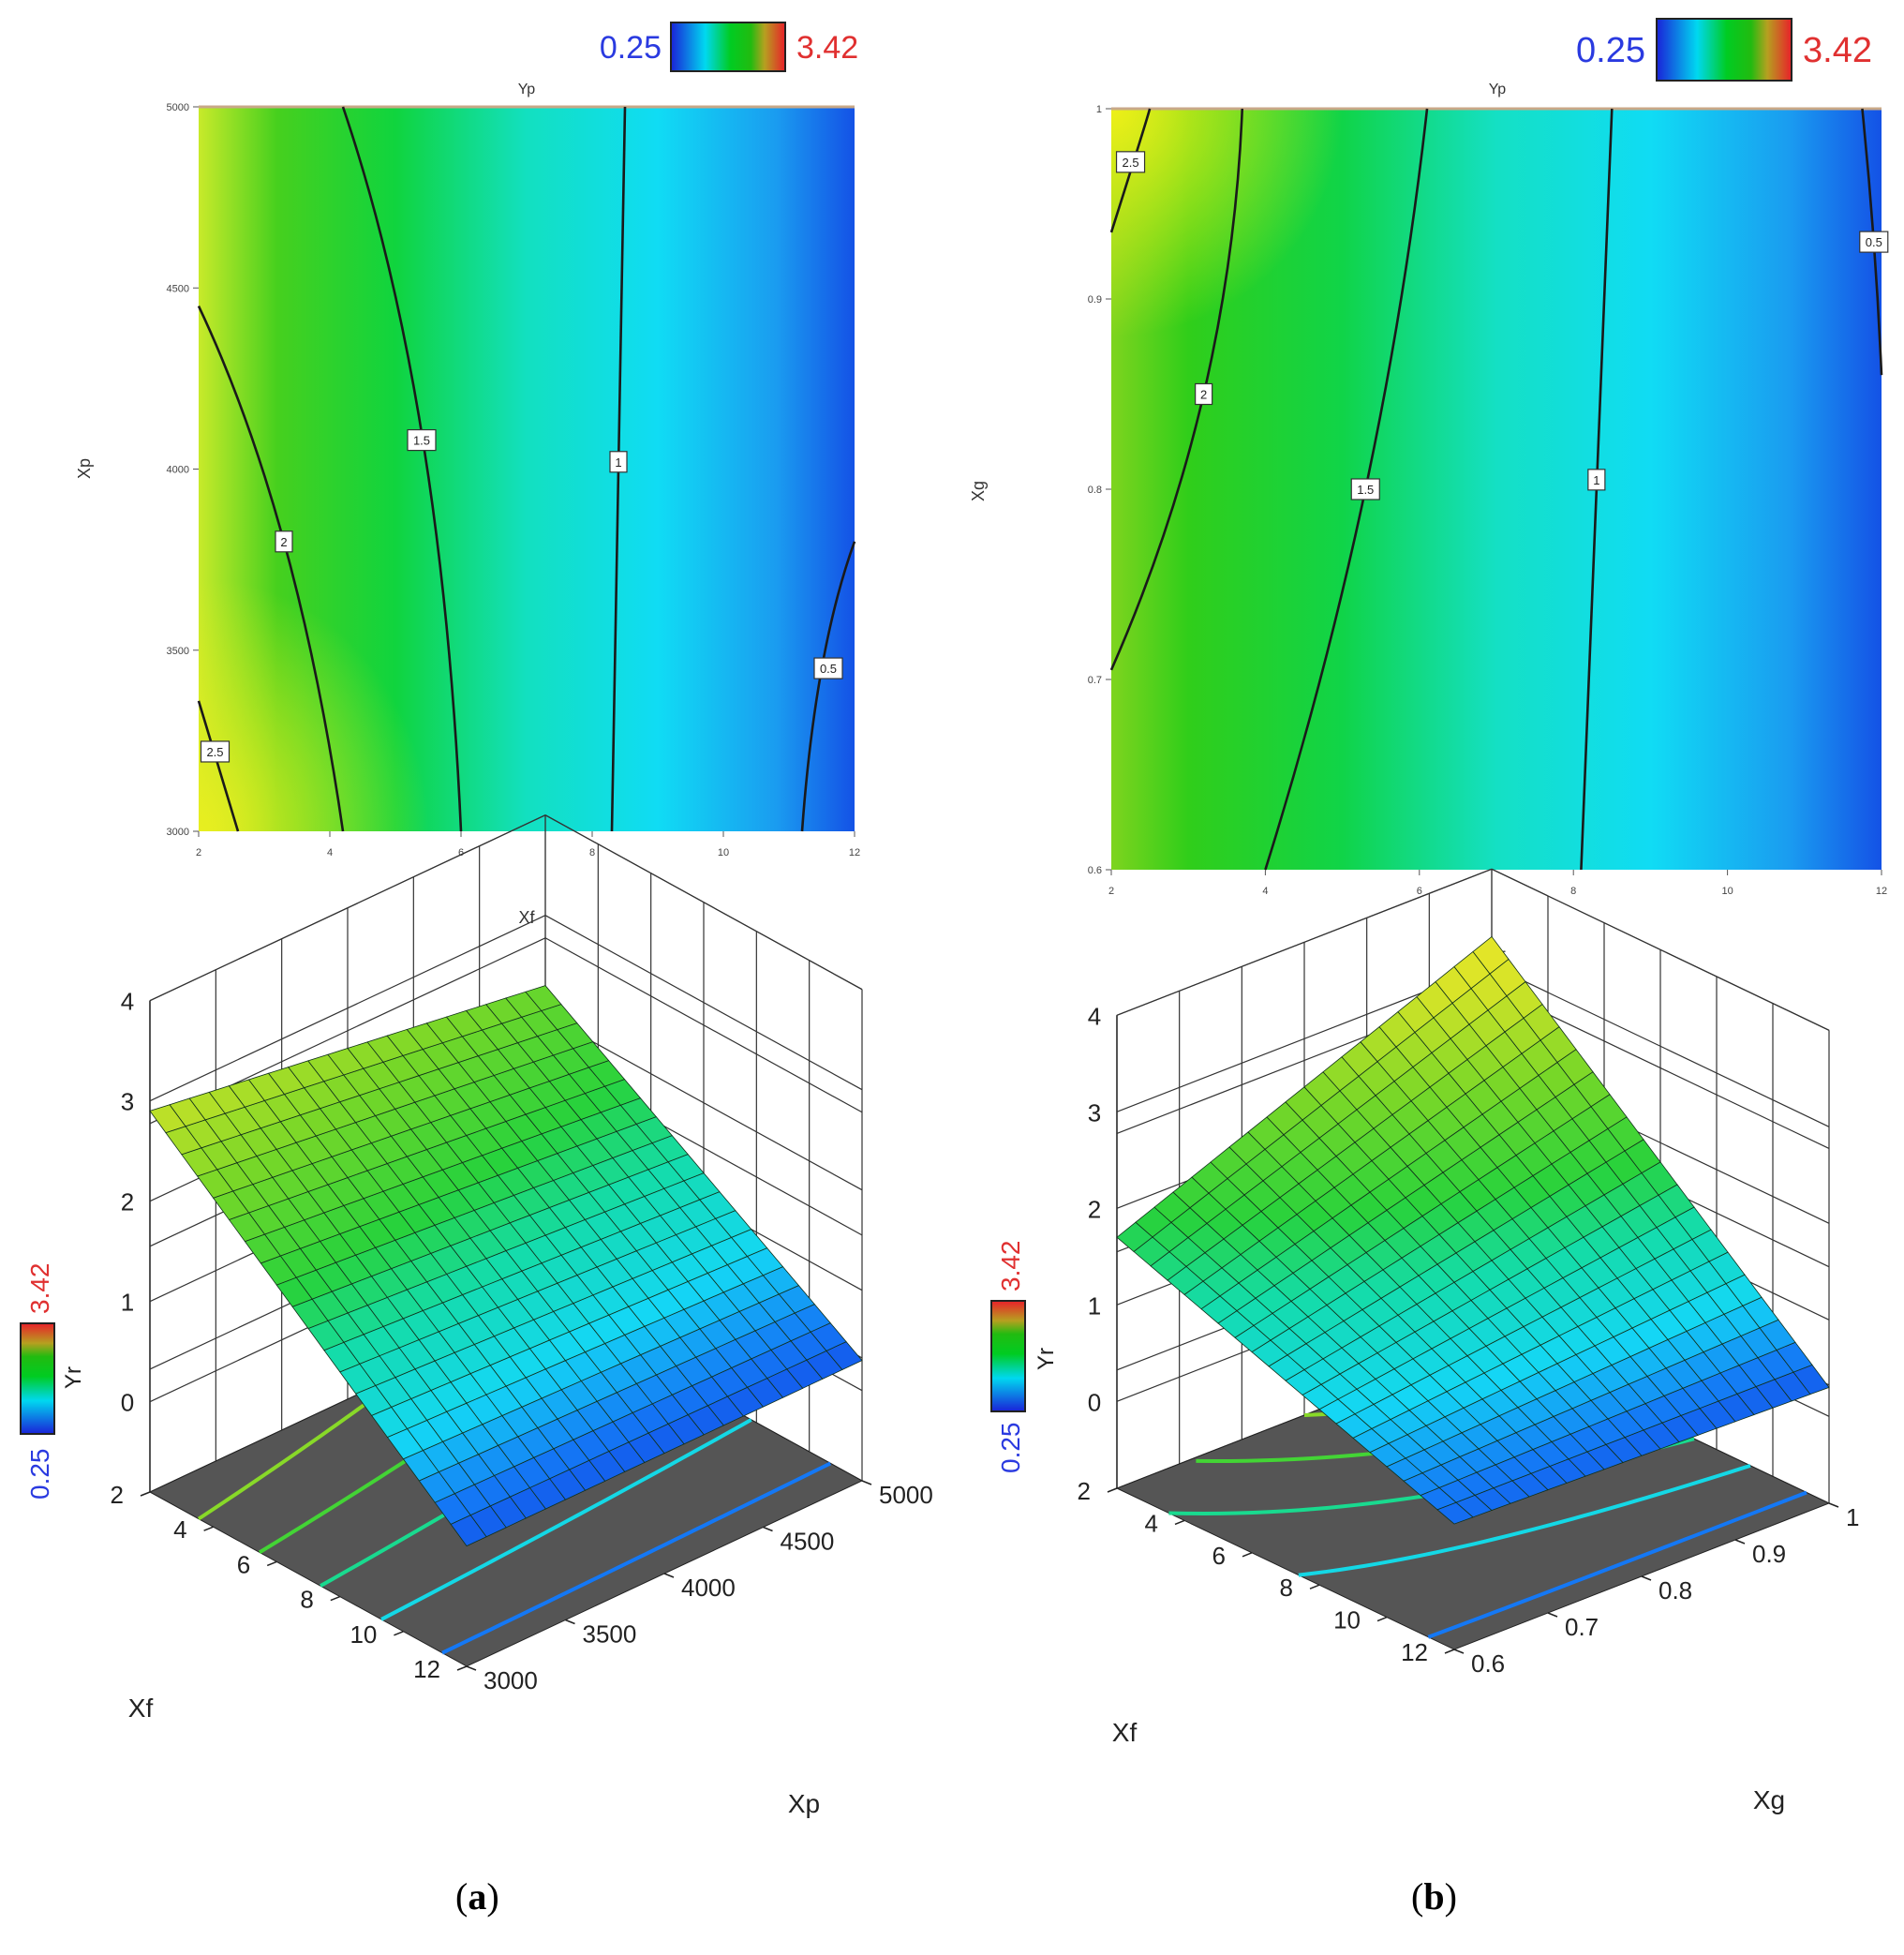 Image resolution: width=1904 pixels, height=1955 pixels. I want to click on y-axis-ticks: 3000 3500 4000 4500 5000, so click(183, 470).